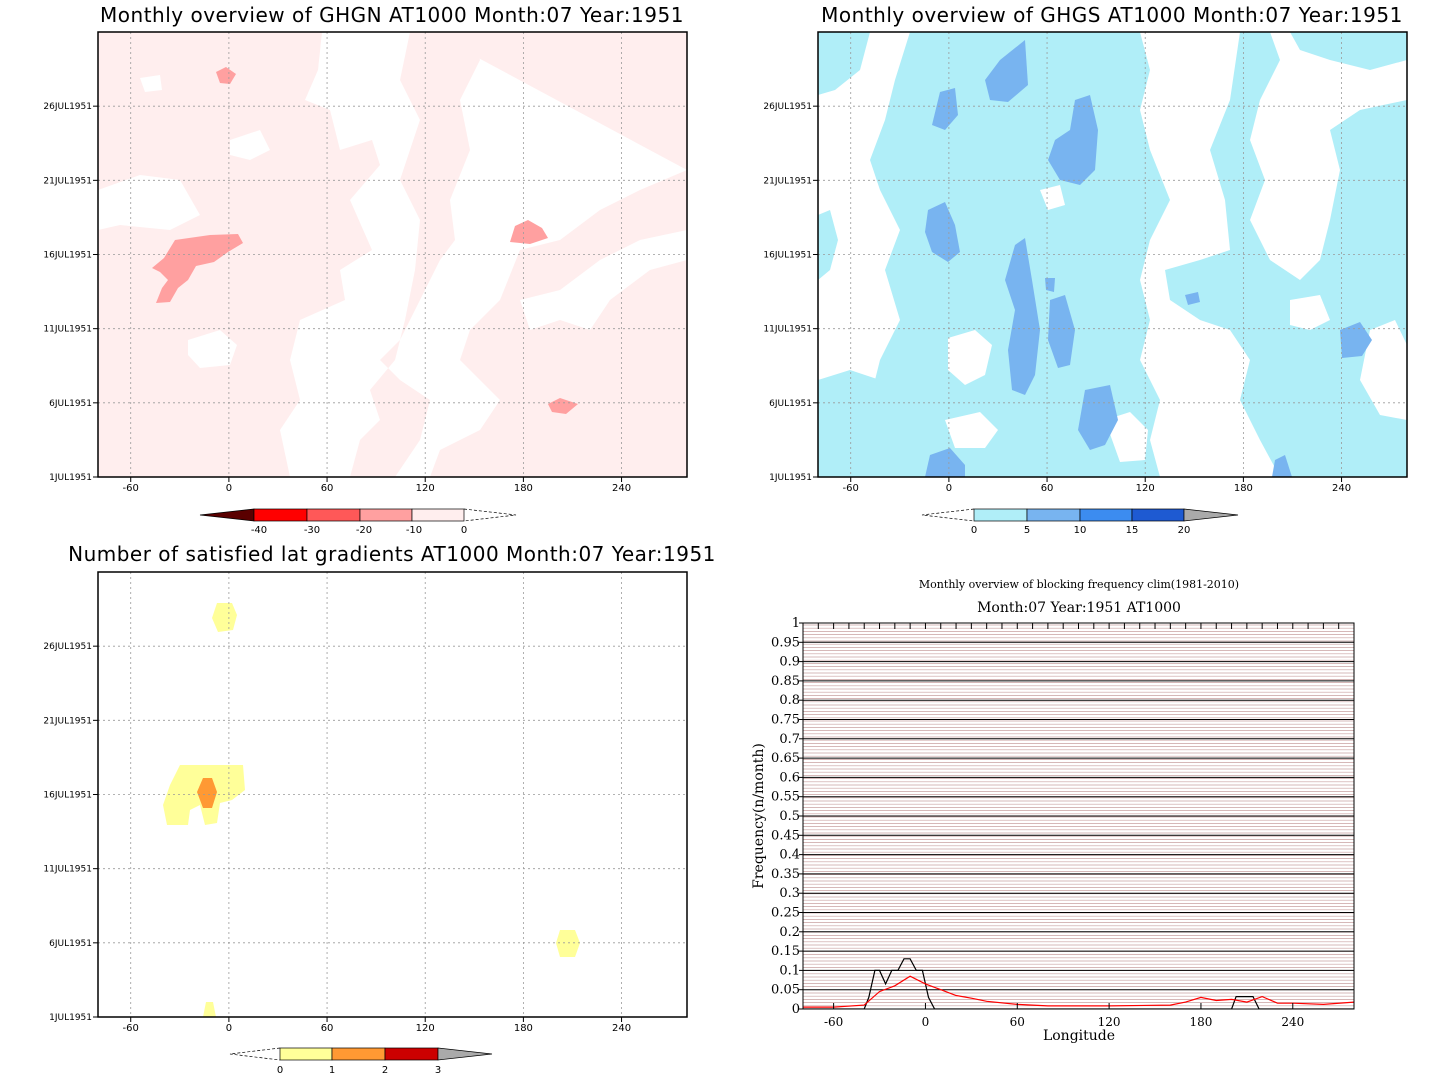 The height and width of the screenshot is (1091, 1440). I want to click on panel-latgrad-x-ticks: -60 0 60 120 180 240, so click(377, 1025).